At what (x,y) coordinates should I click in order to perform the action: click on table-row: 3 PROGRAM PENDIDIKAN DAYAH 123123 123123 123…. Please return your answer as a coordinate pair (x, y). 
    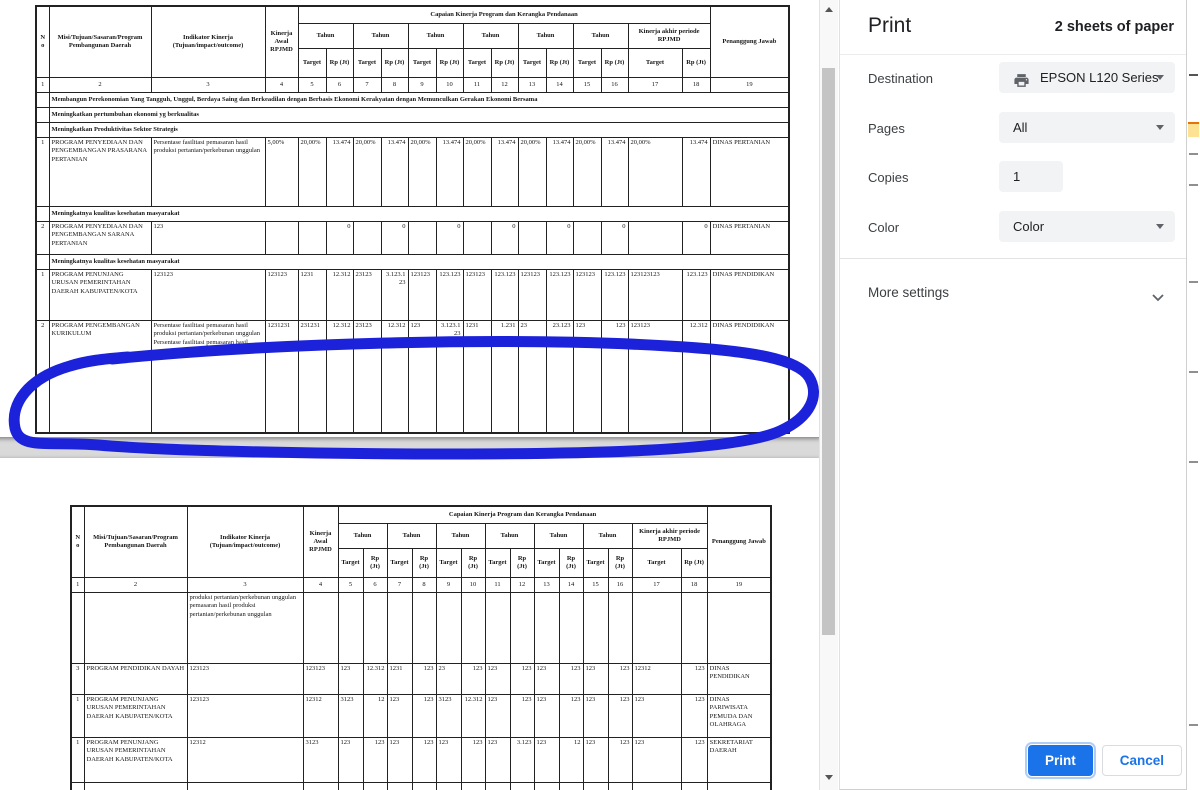
    Looking at the image, I should click on (421, 679).